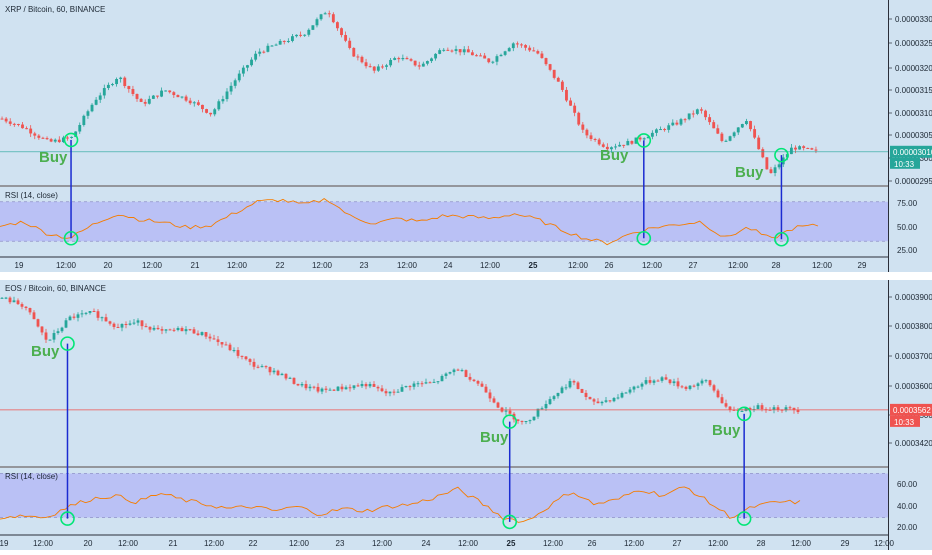 This screenshot has width=932, height=555. Describe the element at coordinates (677, 543) in the screenshot. I see `eos-time-tick-label: 27` at that location.